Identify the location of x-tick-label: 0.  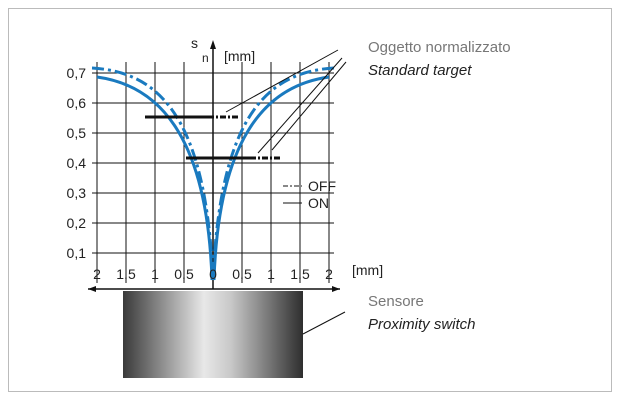
(213, 274).